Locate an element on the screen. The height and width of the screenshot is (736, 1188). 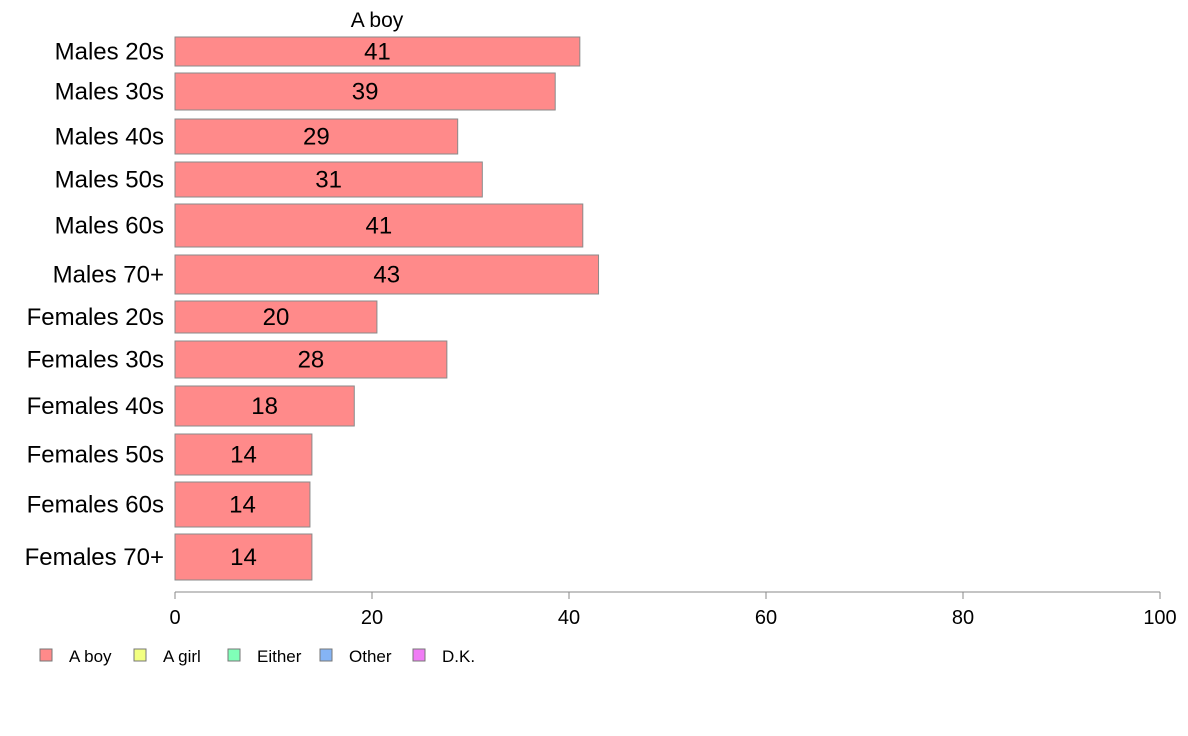
bar-value-label: 39 is located at coordinates (365, 92).